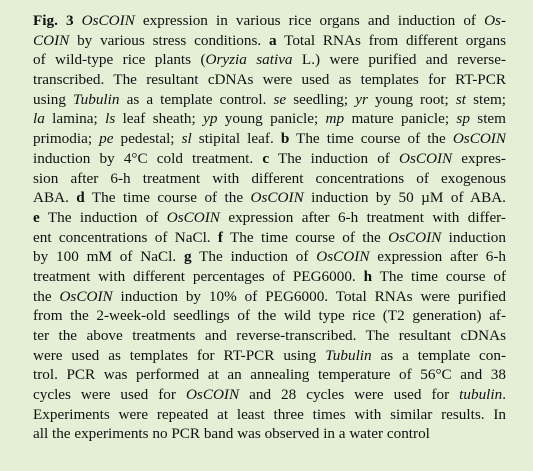 The width and height of the screenshot is (533, 471). I want to click on text-run: ABA., so click(55, 198).